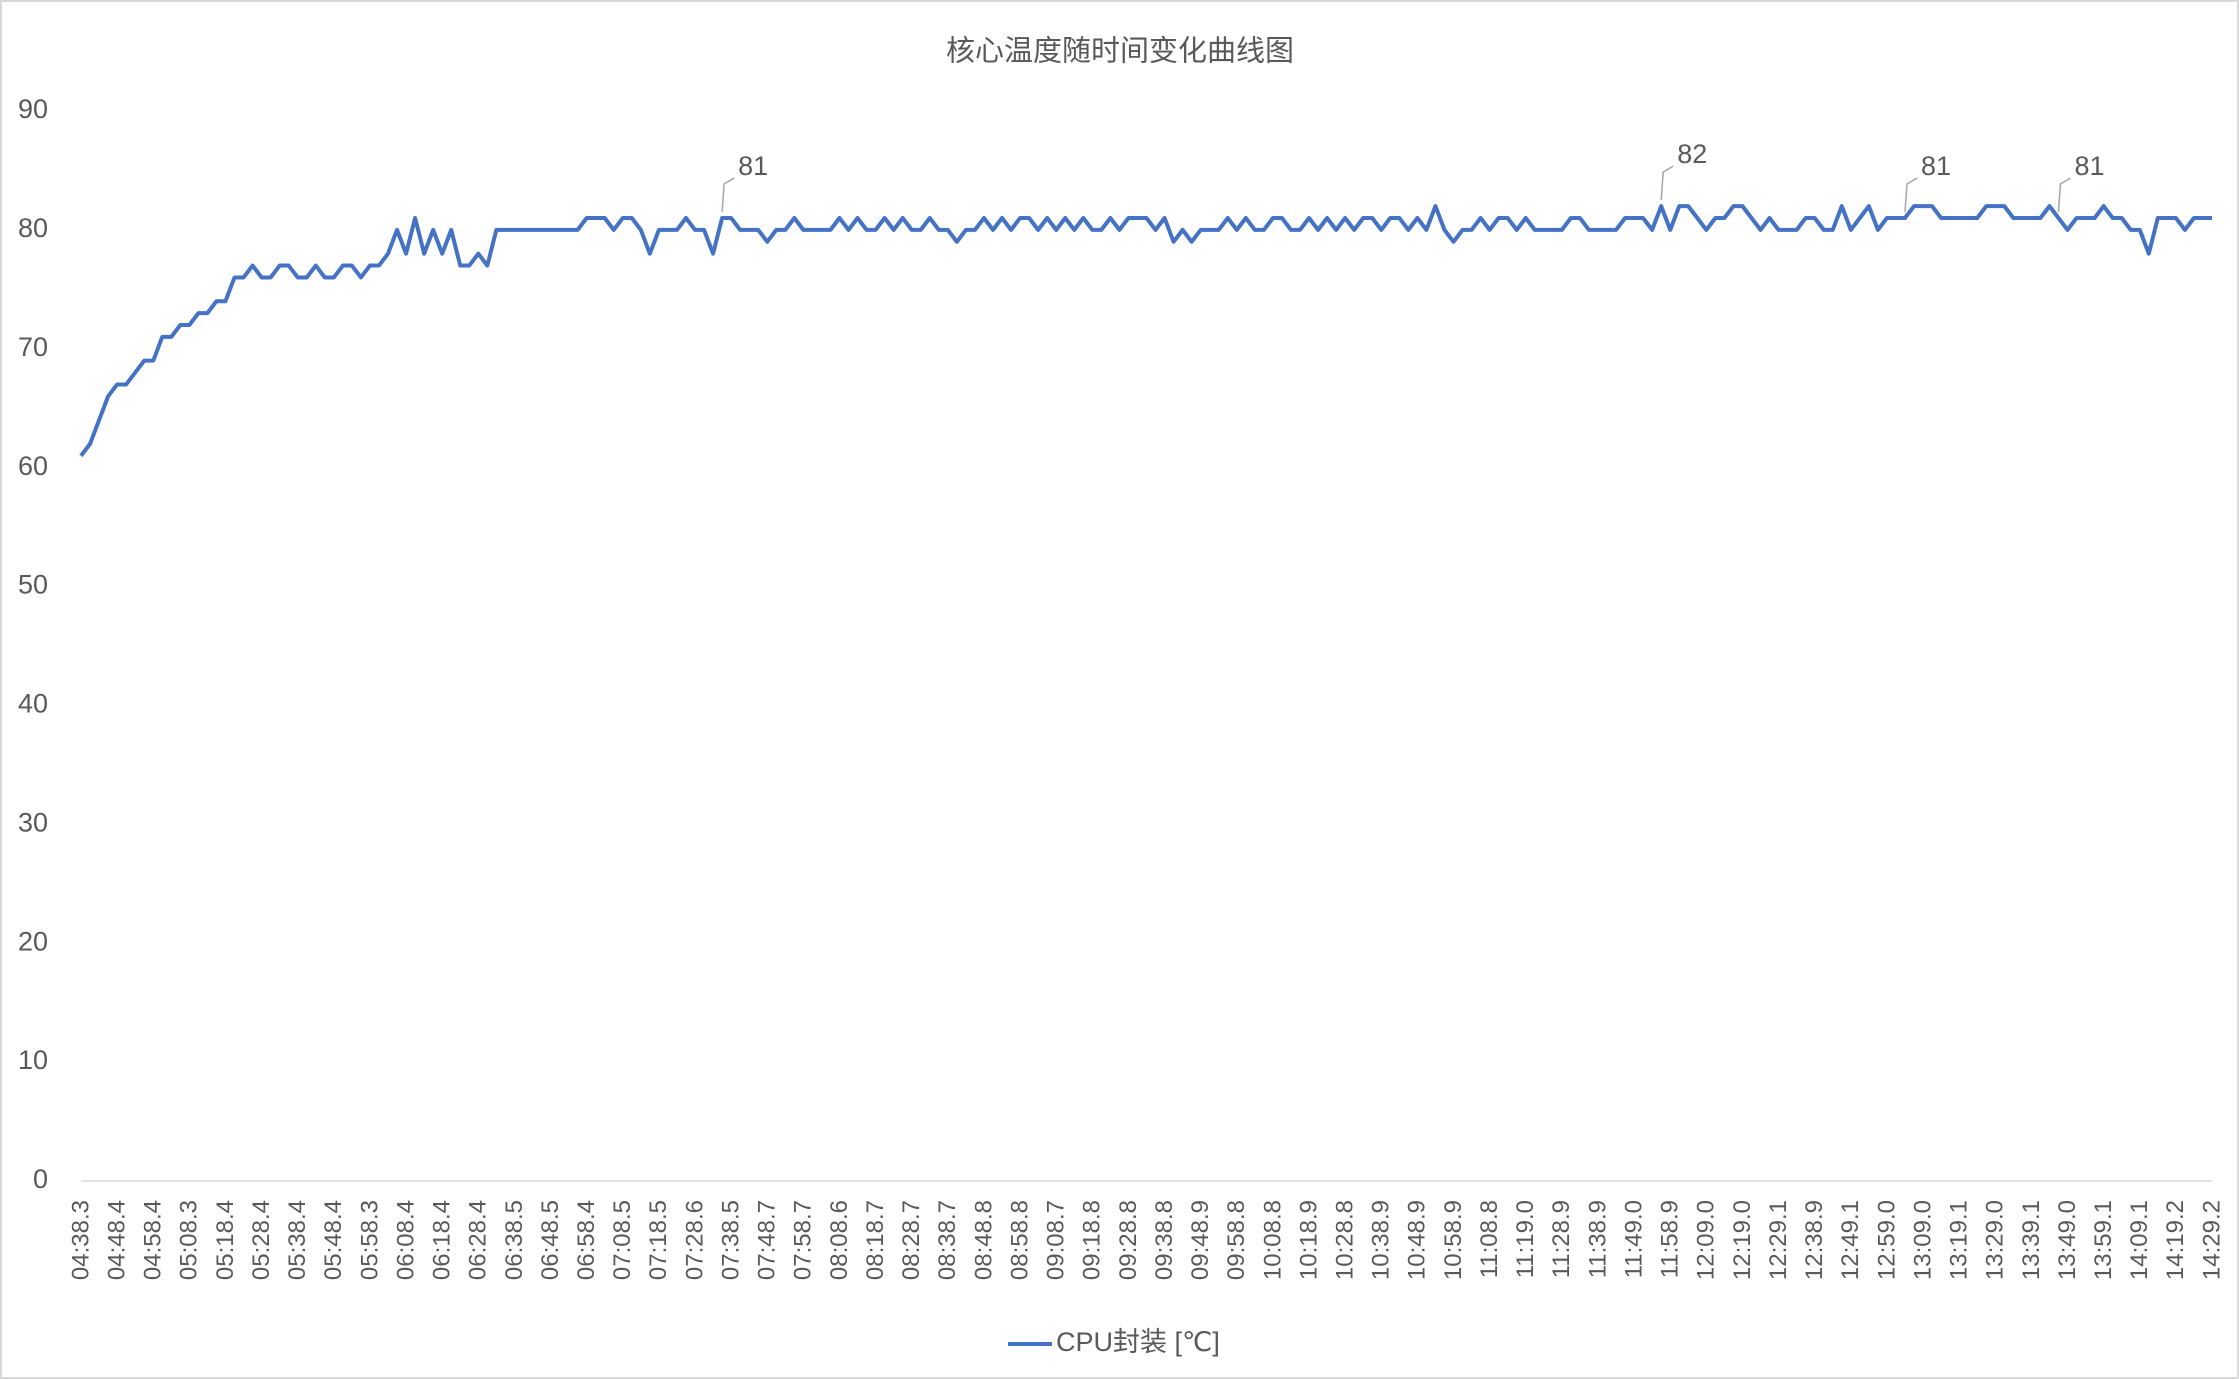 The width and height of the screenshot is (2239, 1379). What do you see at coordinates (333, 1240) in the screenshot?
I see `x-tick-label: 05:48.4` at bounding box center [333, 1240].